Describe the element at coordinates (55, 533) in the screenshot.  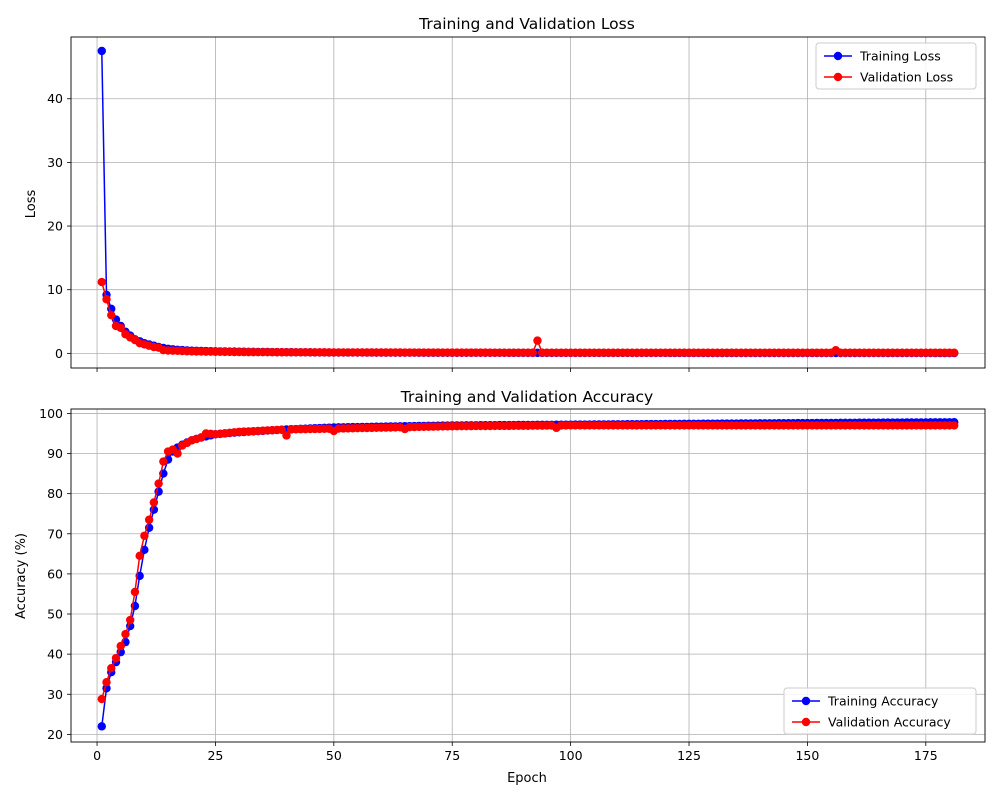
I see `accuracy-ytick-label: 70` at that location.